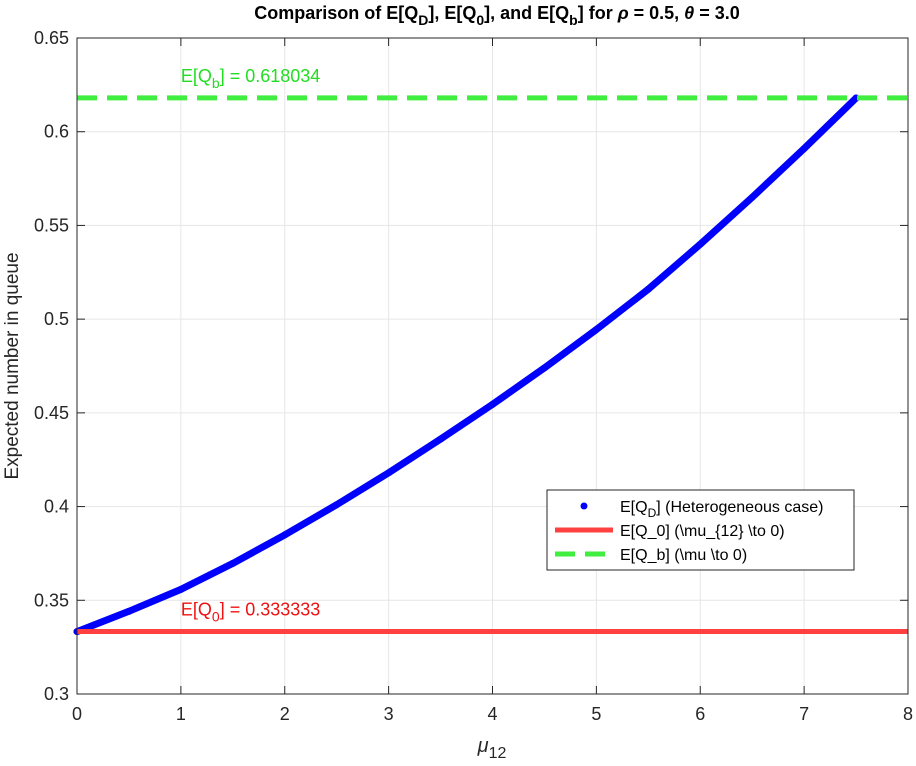 This screenshot has height=766, width=916. I want to click on legend-entry-label: E[Q_0] (\mu_{12} \to 0), so click(702, 531).